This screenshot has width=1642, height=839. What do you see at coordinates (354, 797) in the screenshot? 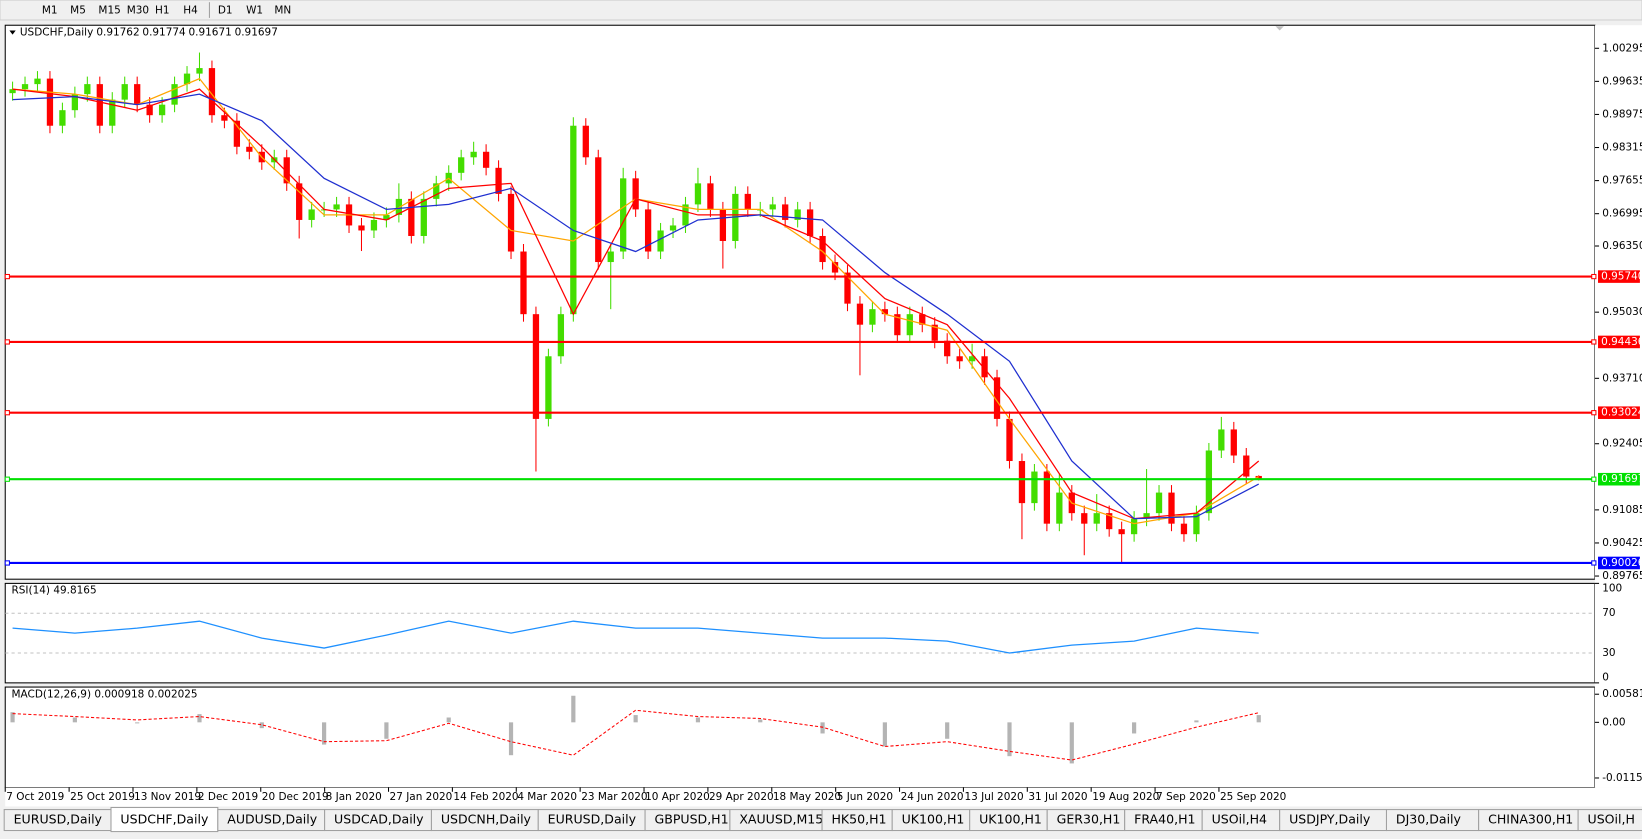
I see `x-tick-label: 8 Jan 2020` at bounding box center [354, 797].